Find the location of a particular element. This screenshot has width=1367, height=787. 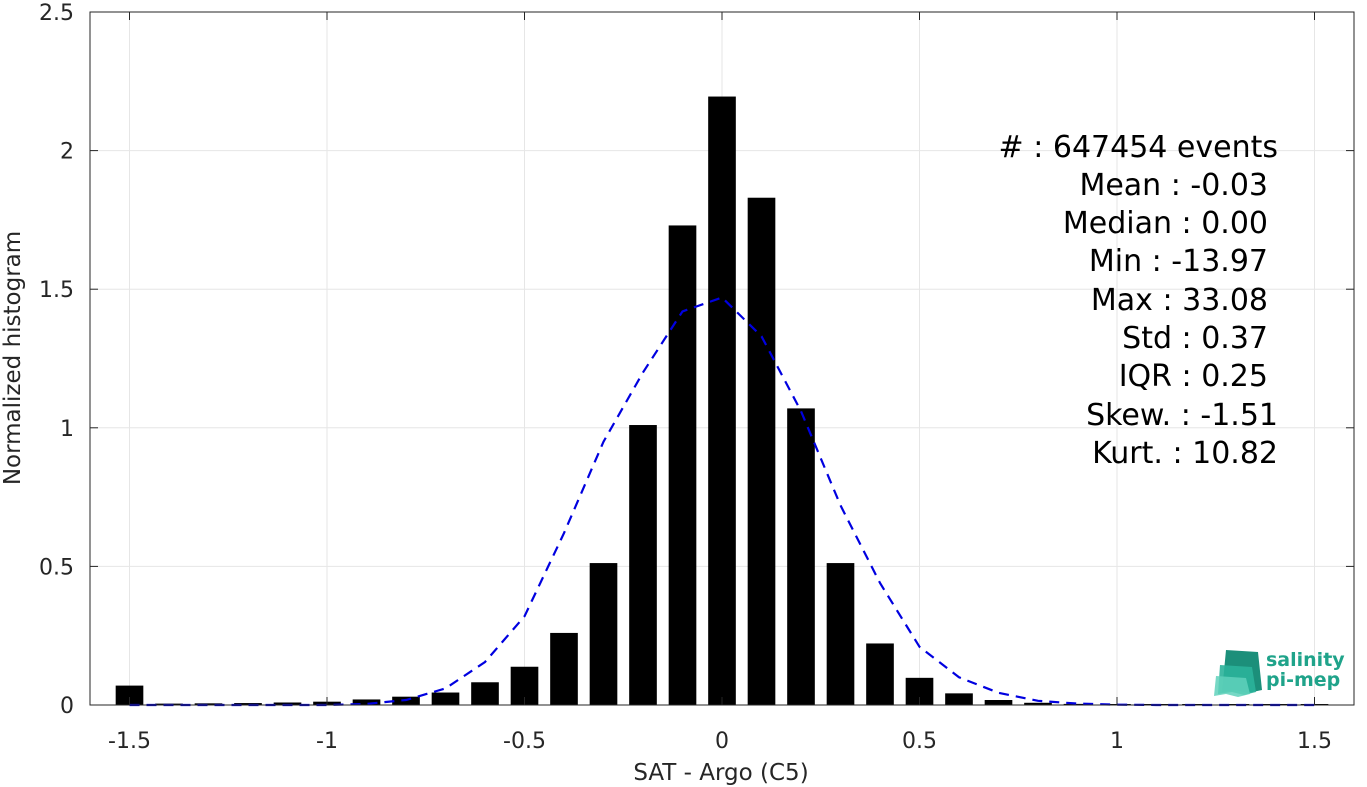

stats-kurt: Kurt. : 10.82 is located at coordinates (1185, 453).